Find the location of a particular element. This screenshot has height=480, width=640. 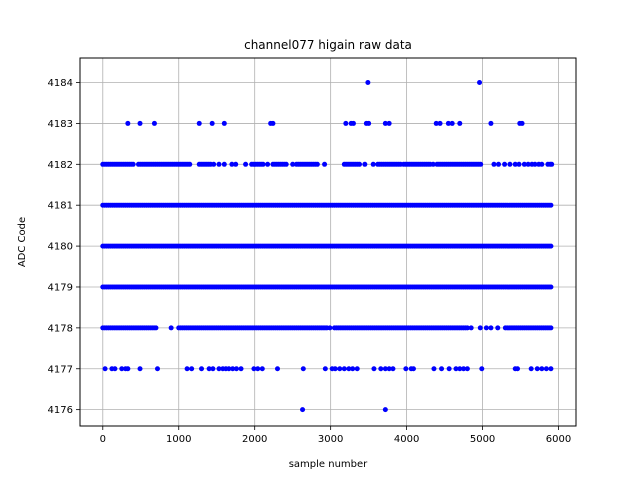

x-axis-ticks: 0 1000 2000 3000 4000 5000 6000 is located at coordinates (335, 435).